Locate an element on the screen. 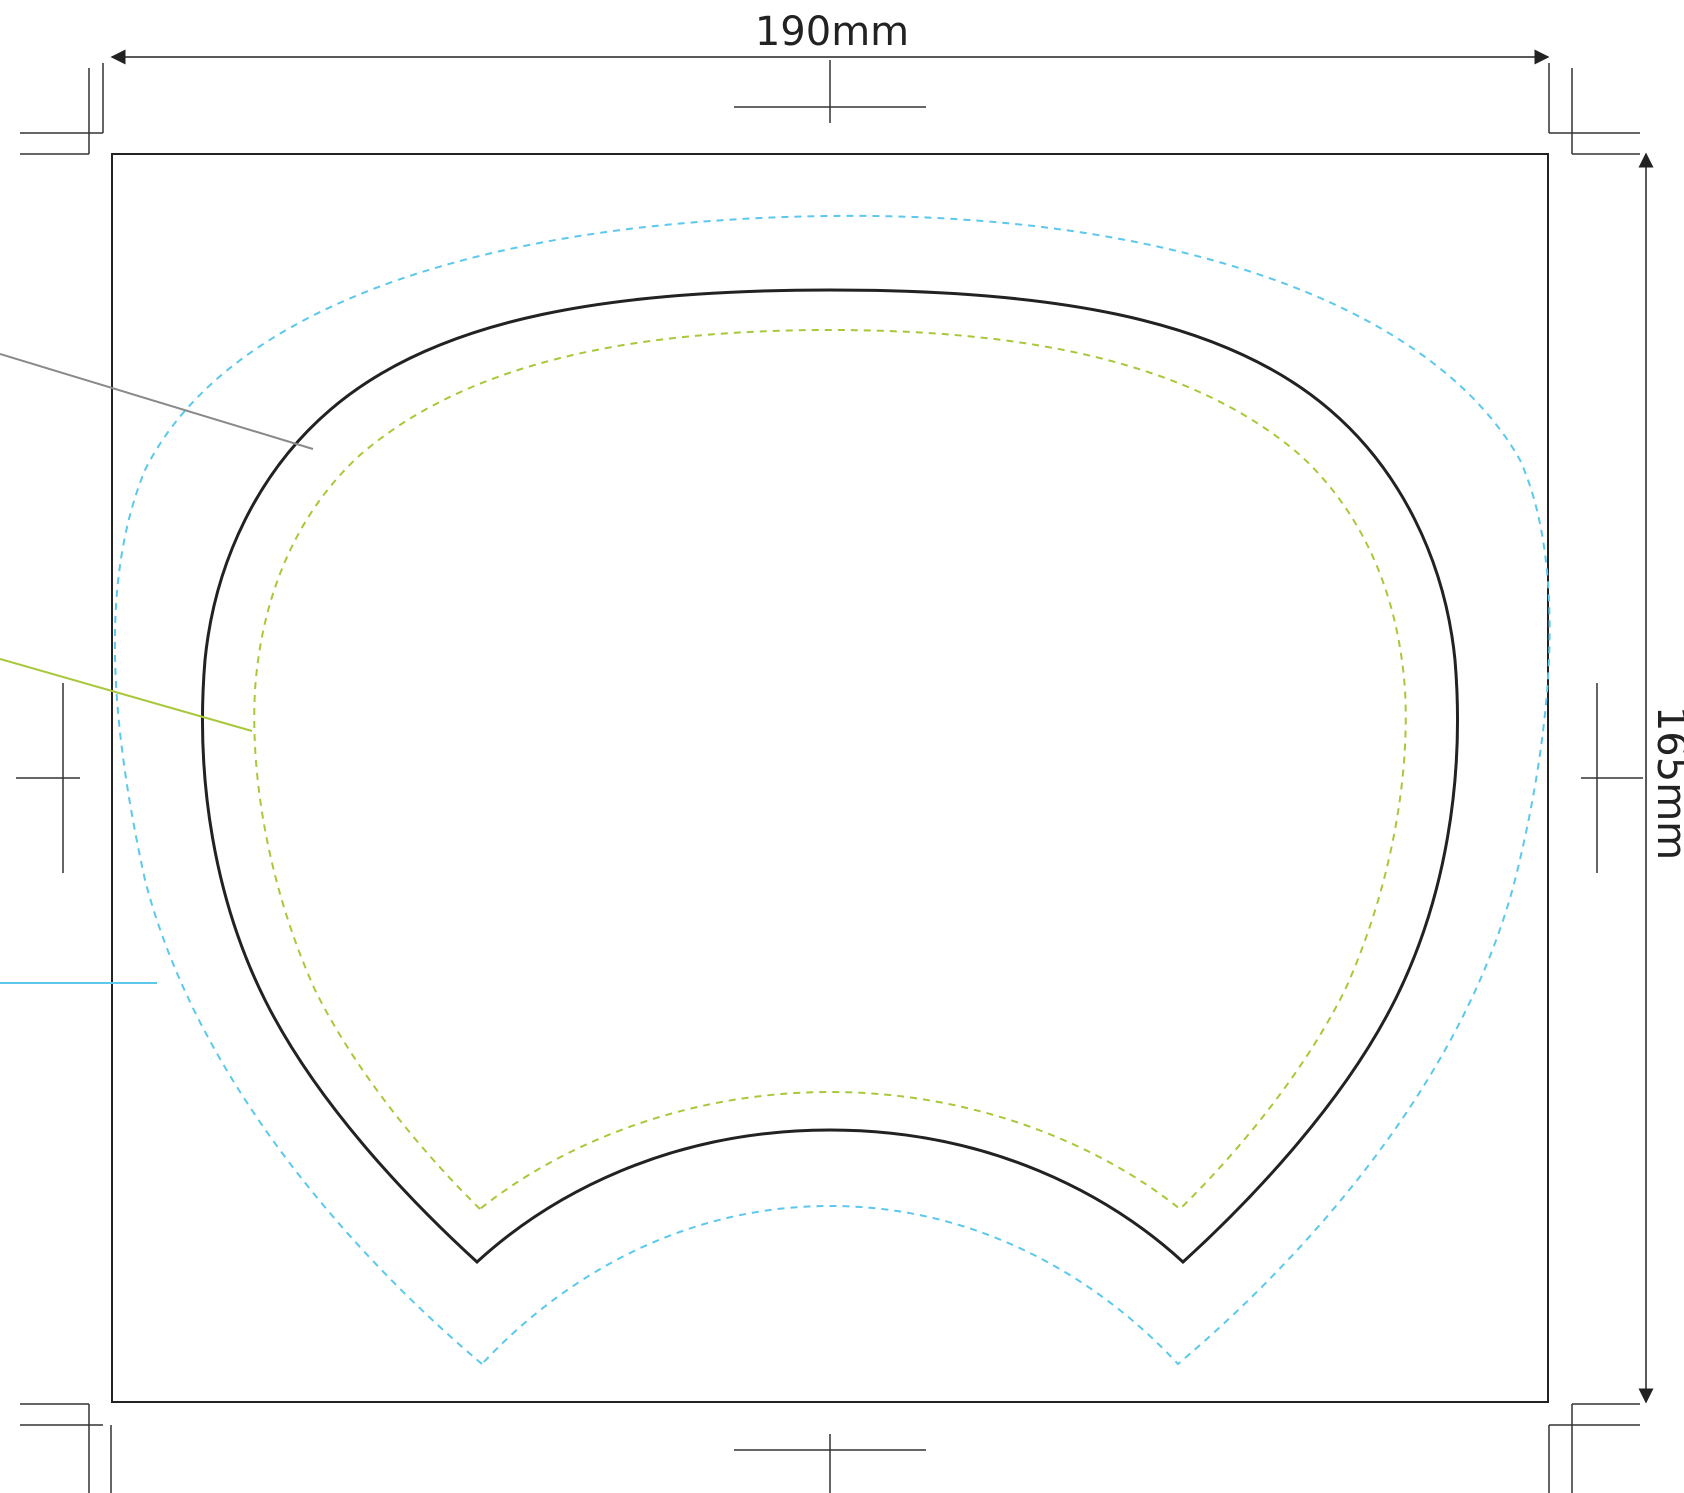 This screenshot has width=1684, height=1493. height-dimension: 165mm is located at coordinates (1661, 778).